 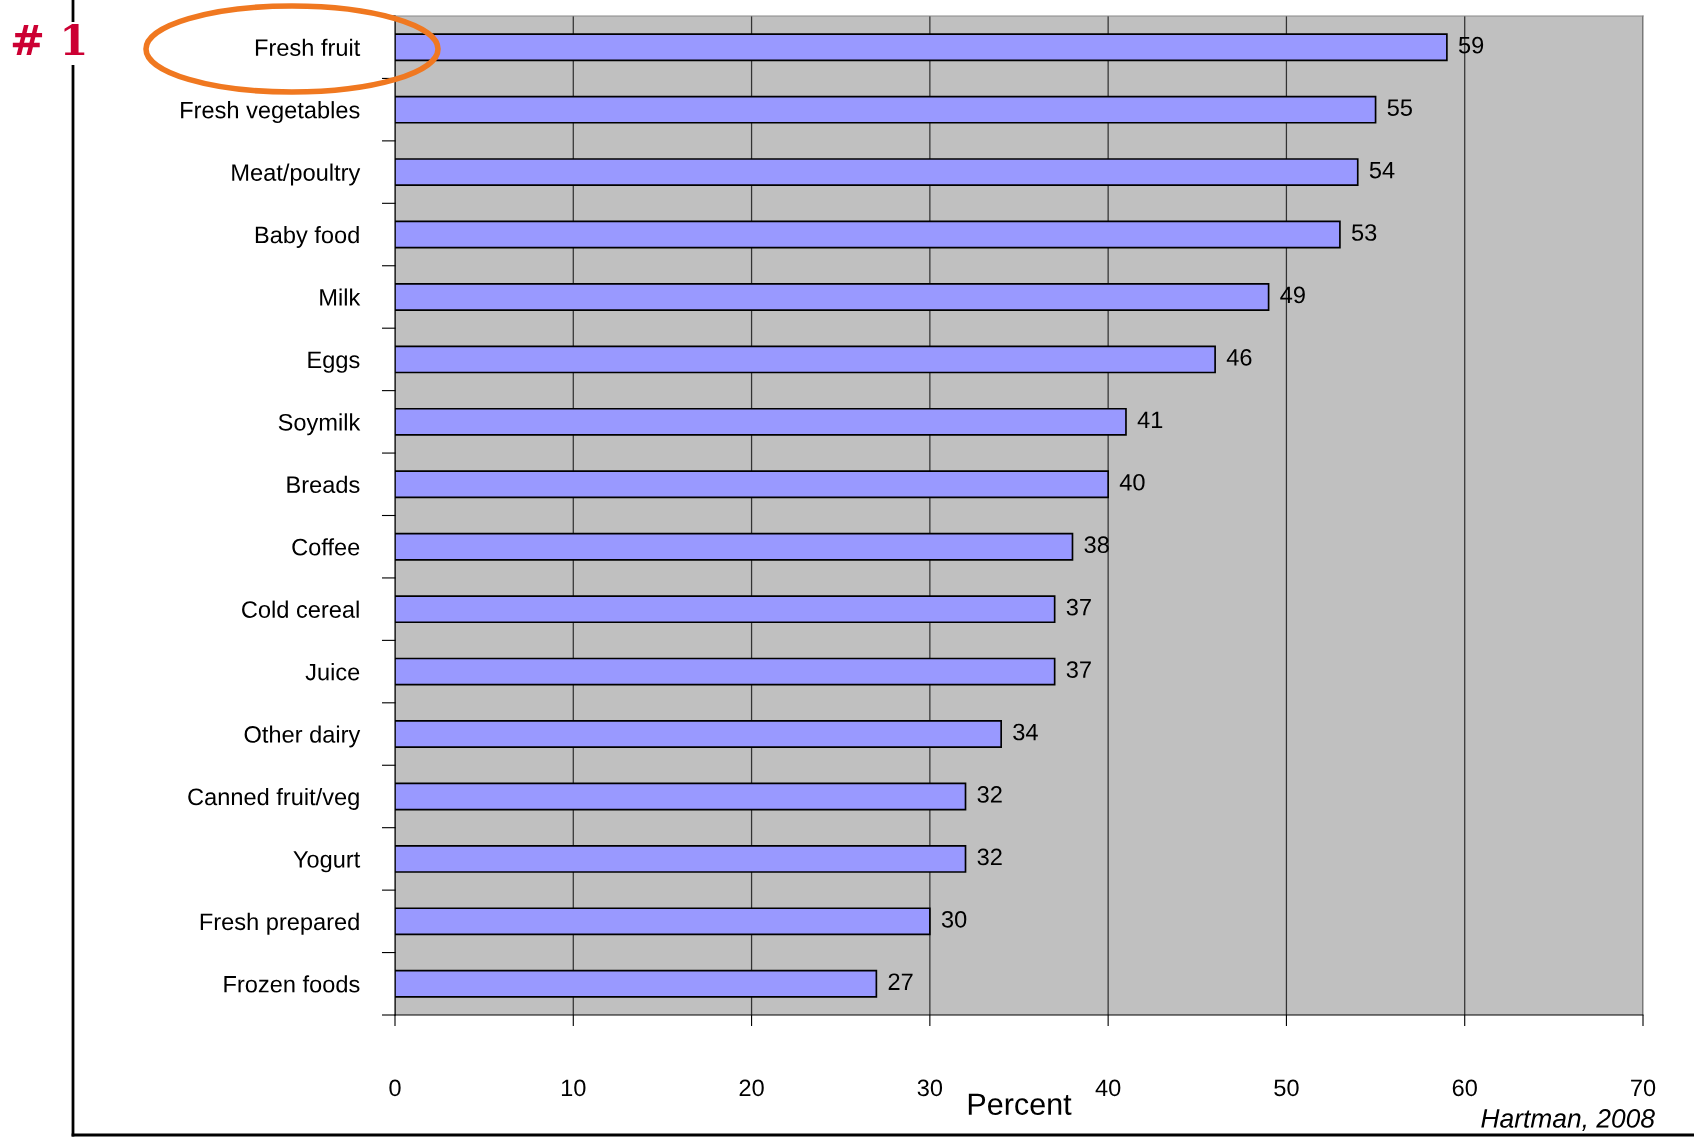 I want to click on x-axis-title: Percent, so click(x=1020, y=1104).